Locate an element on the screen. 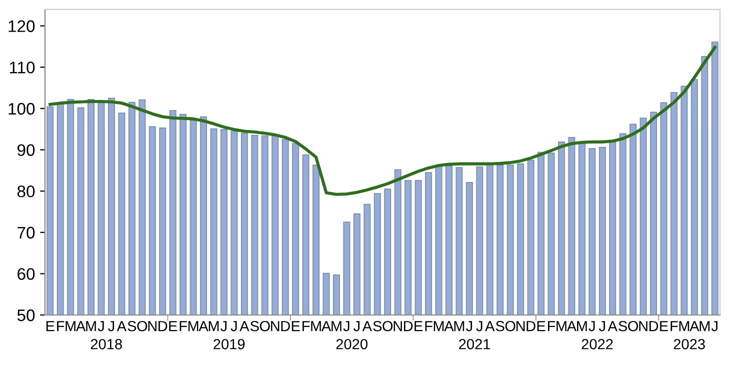 The height and width of the screenshot is (375, 750). text: 2023 is located at coordinates (689, 344).